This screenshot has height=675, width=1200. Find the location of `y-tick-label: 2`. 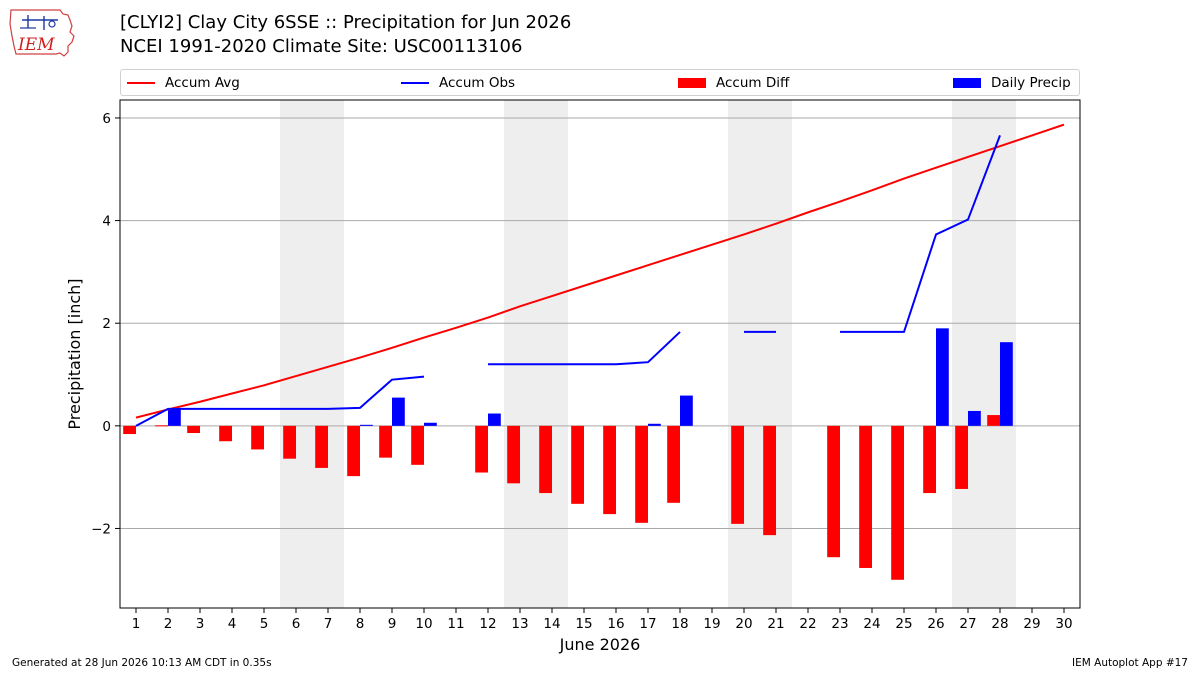

y-tick-label: 2 is located at coordinates (106, 324).